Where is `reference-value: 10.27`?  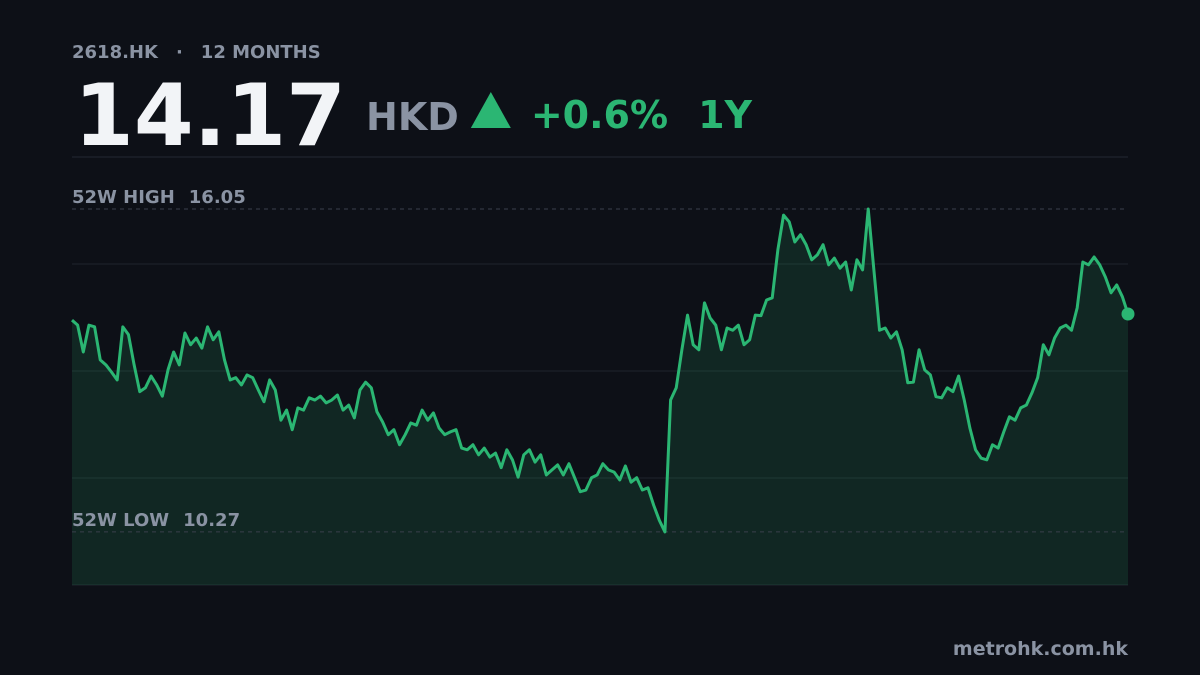
reference-value: 10.27 is located at coordinates (211, 520).